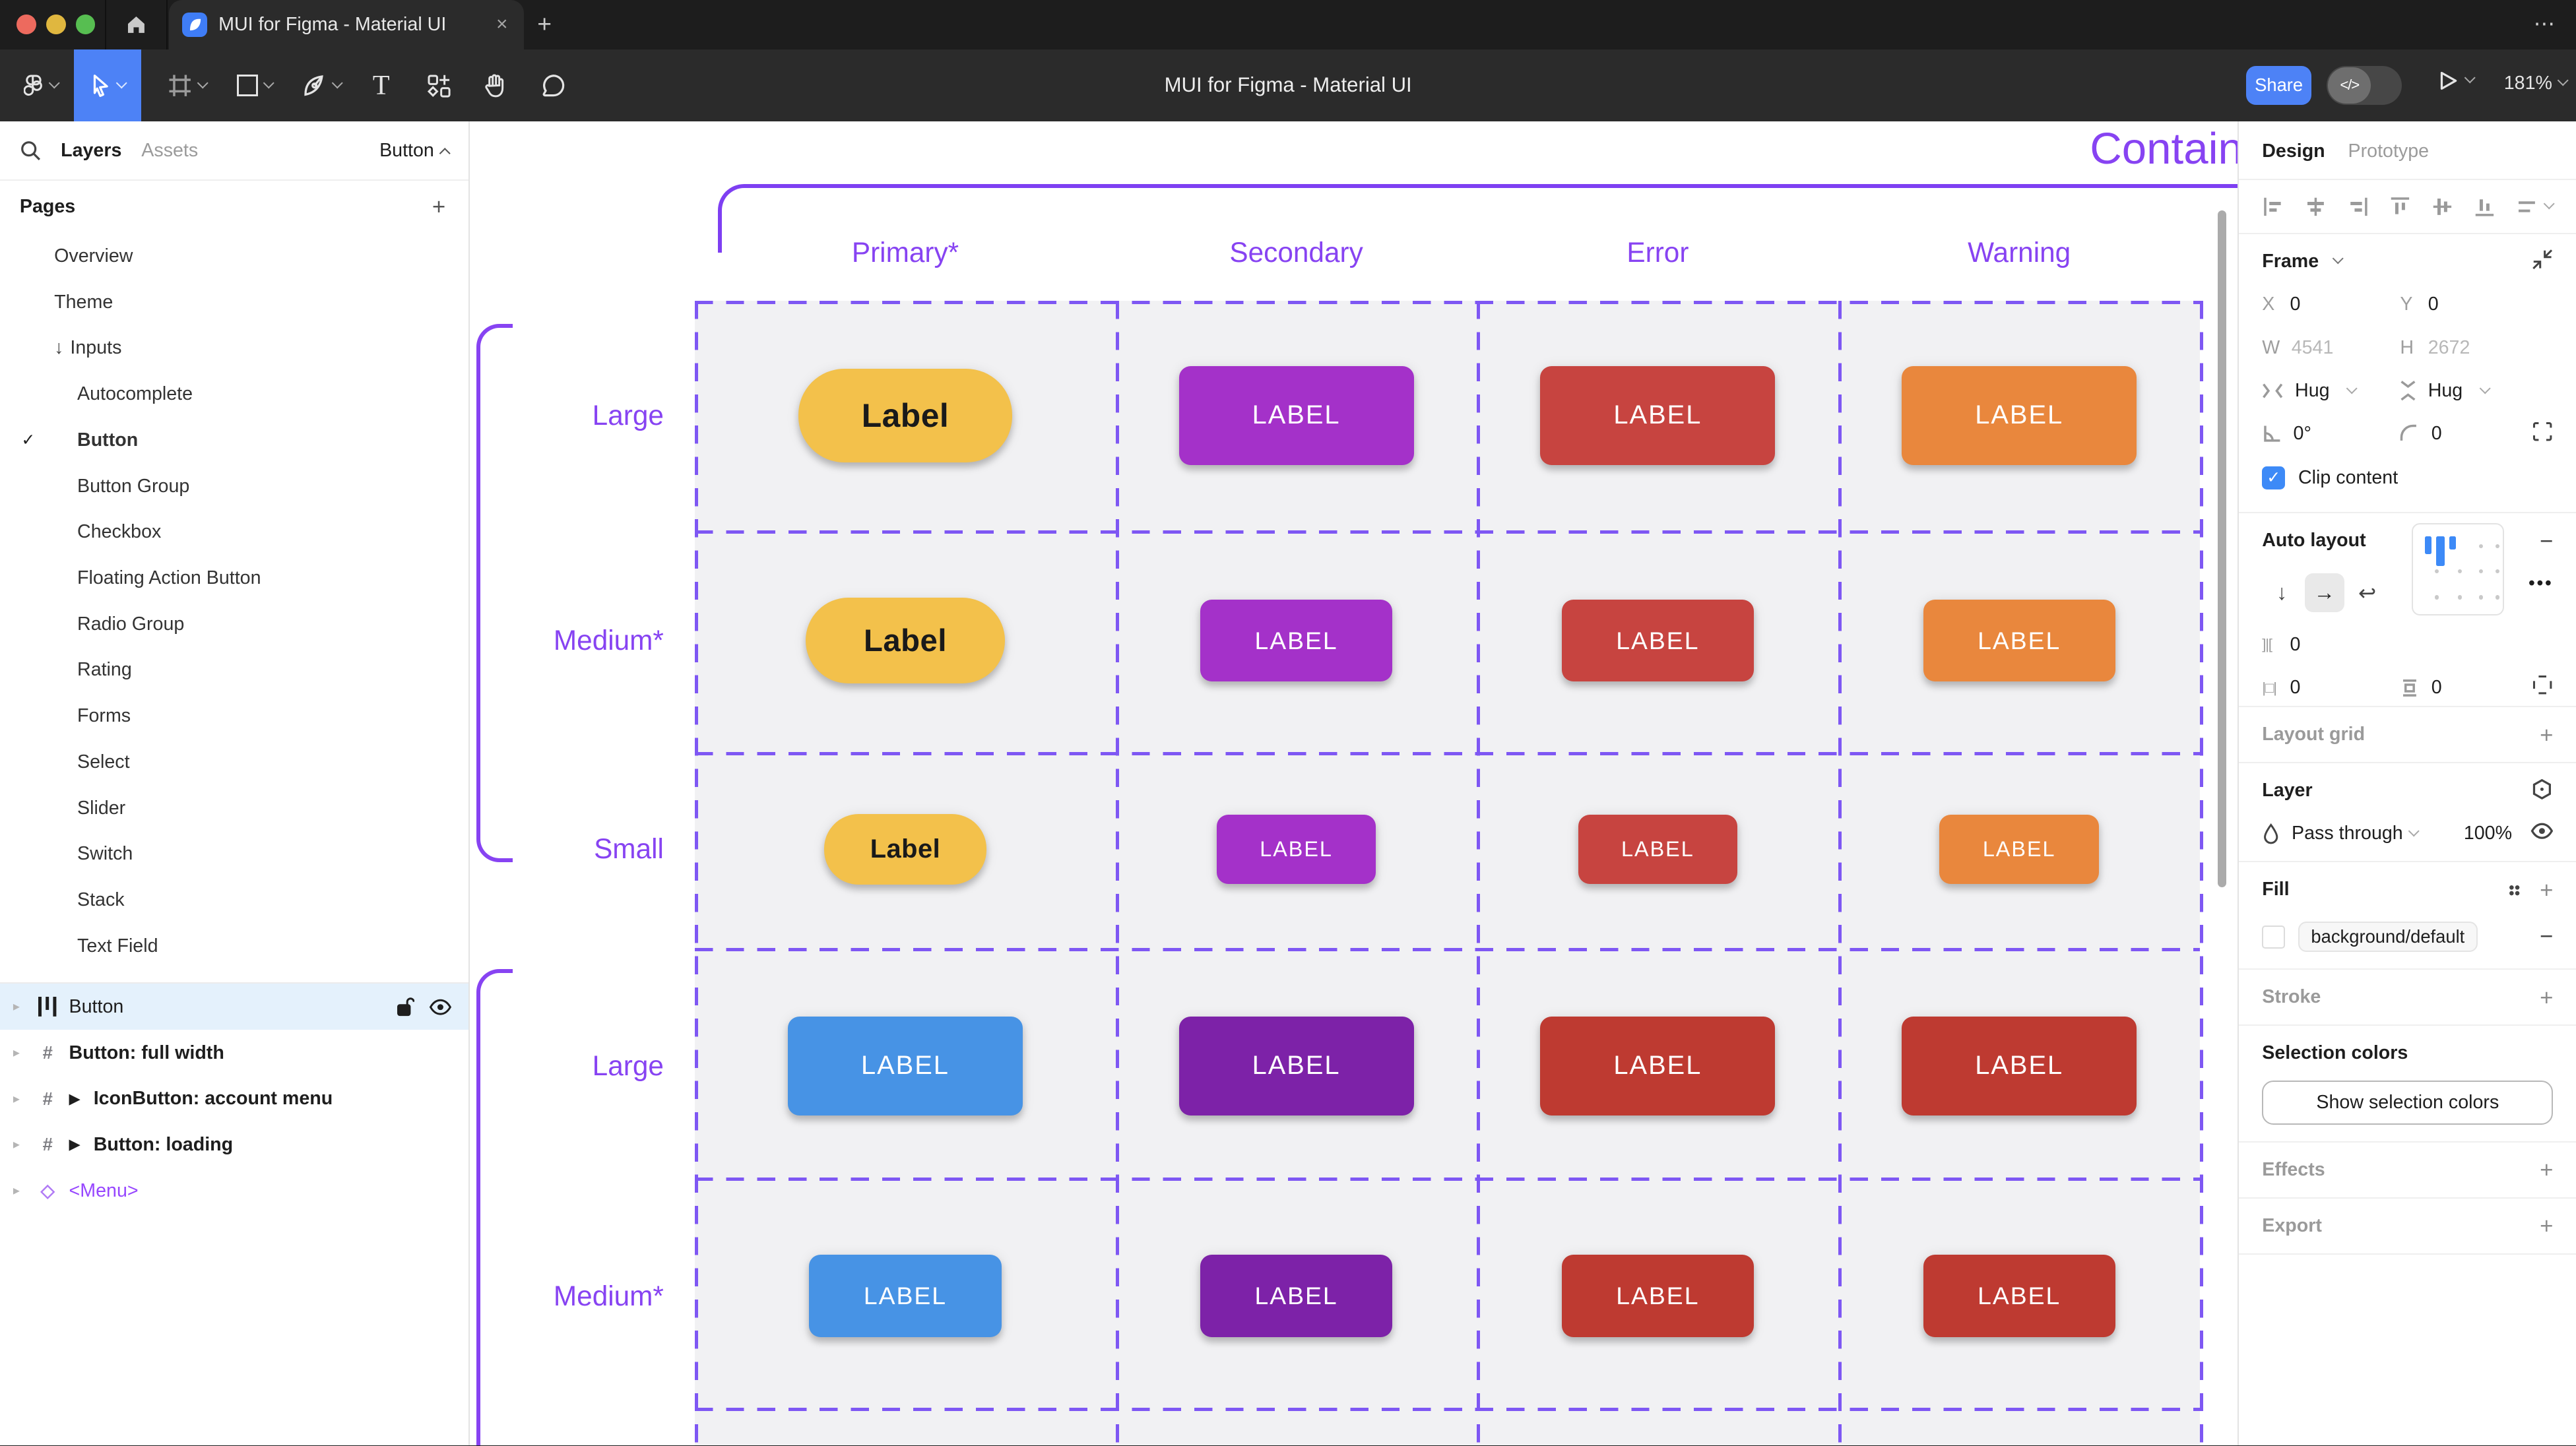 The width and height of the screenshot is (2576, 1446). What do you see at coordinates (30, 150) in the screenshot?
I see `search-icon` at bounding box center [30, 150].